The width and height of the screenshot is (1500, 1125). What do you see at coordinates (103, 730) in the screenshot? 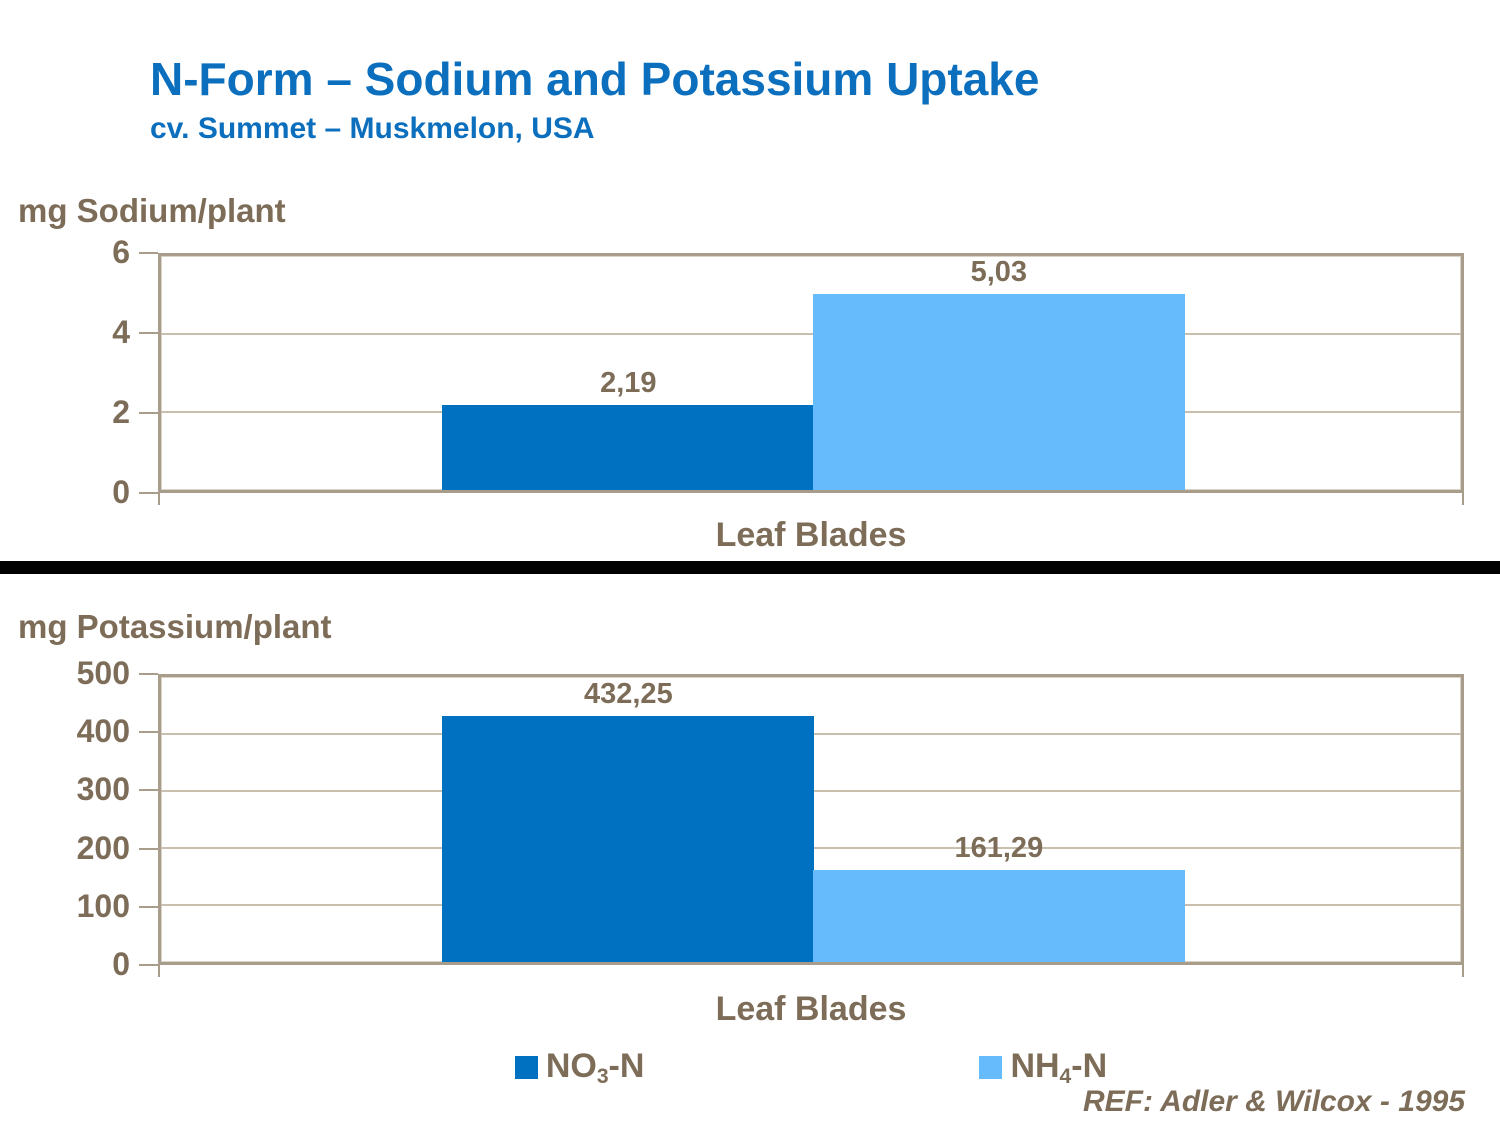
I see `y-tick-label: 400` at bounding box center [103, 730].